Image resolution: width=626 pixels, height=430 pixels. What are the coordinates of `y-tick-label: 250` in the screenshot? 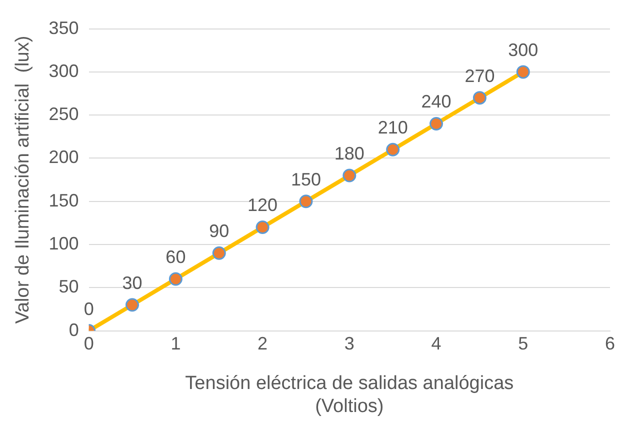 It's located at (63, 114).